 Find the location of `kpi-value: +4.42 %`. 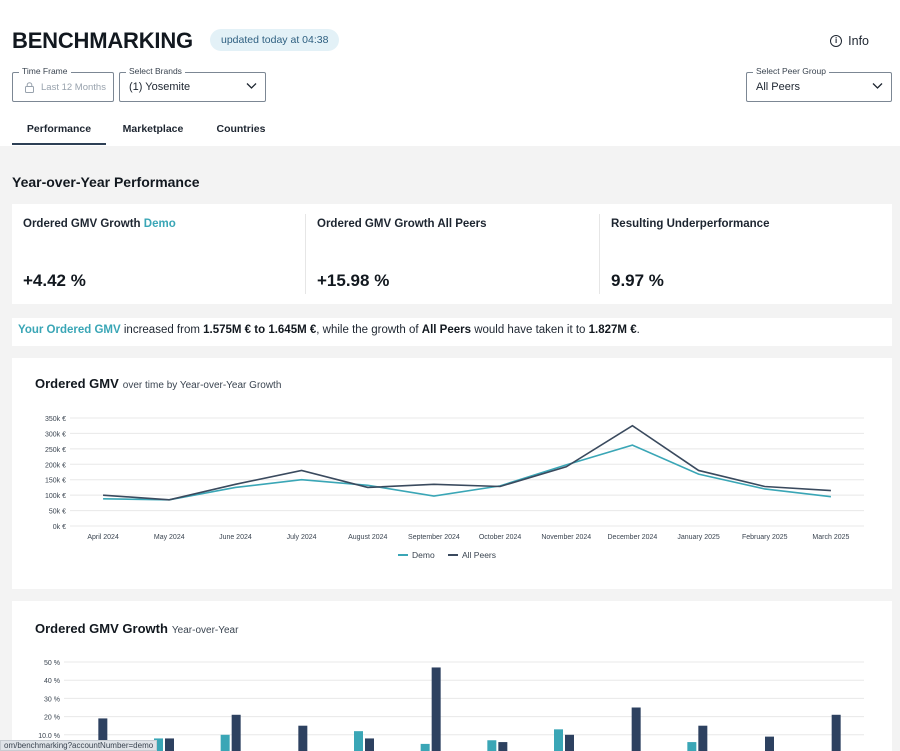

kpi-value: +4.42 % is located at coordinates (54, 280).